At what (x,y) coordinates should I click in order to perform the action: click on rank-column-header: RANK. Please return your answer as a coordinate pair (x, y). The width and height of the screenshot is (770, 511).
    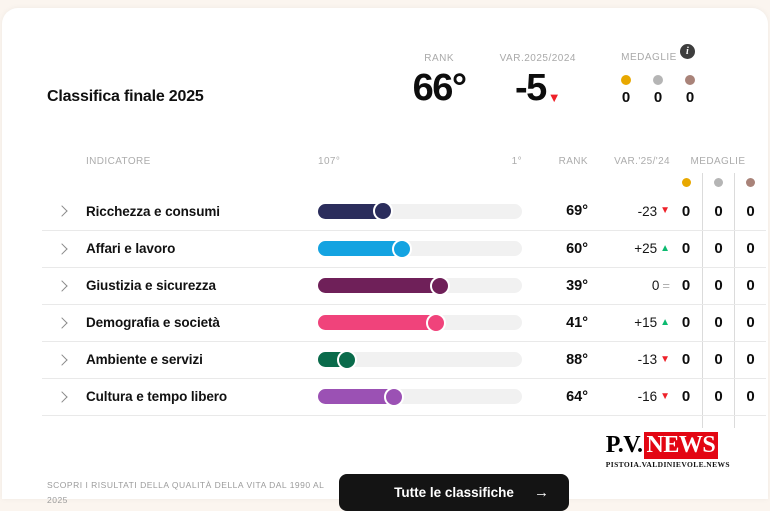
    Looking at the image, I should click on (573, 161).